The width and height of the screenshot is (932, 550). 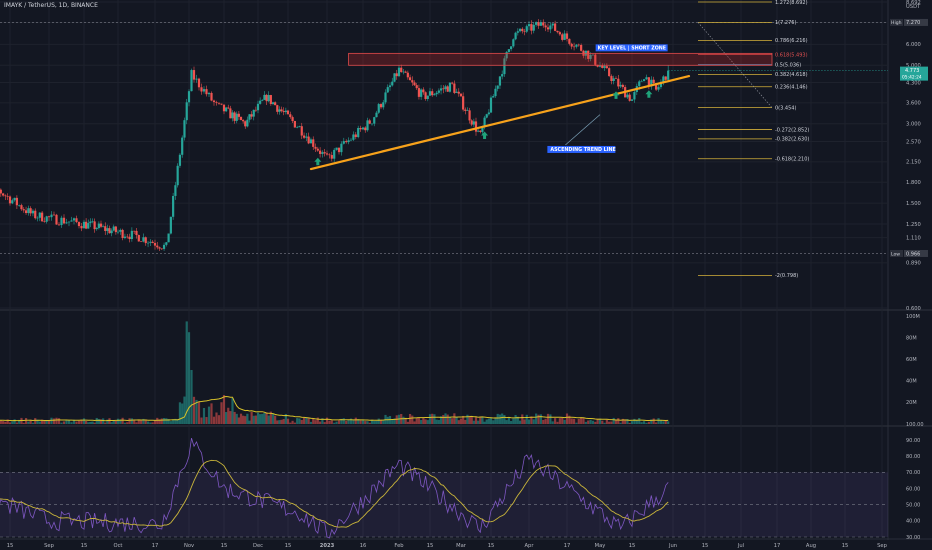 What do you see at coordinates (155, 546) in the screenshot?
I see `x-tick-label: 17` at bounding box center [155, 546].